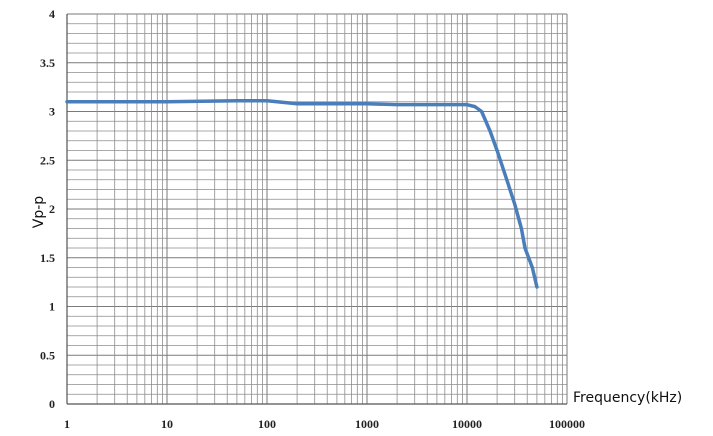  I want to click on y-tick-label: 1.5, so click(47, 258).